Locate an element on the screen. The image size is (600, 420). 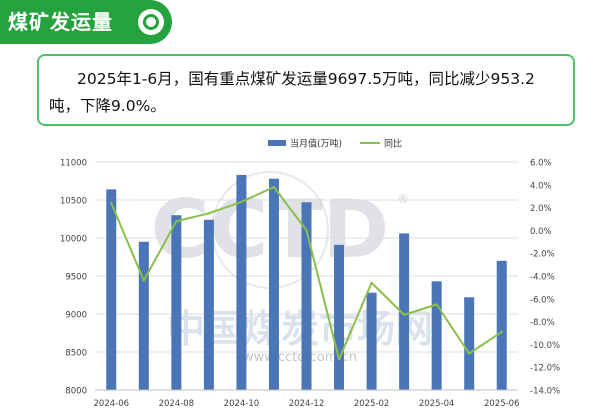
section-title: 煤矿发运量 is located at coordinates (60, 22).